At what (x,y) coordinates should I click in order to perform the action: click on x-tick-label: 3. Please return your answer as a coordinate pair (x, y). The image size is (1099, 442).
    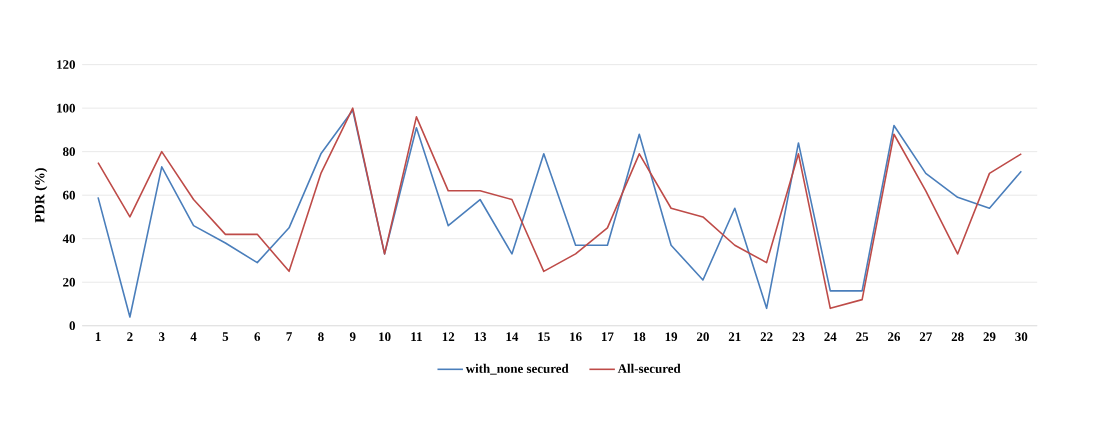
    Looking at the image, I should click on (161, 337).